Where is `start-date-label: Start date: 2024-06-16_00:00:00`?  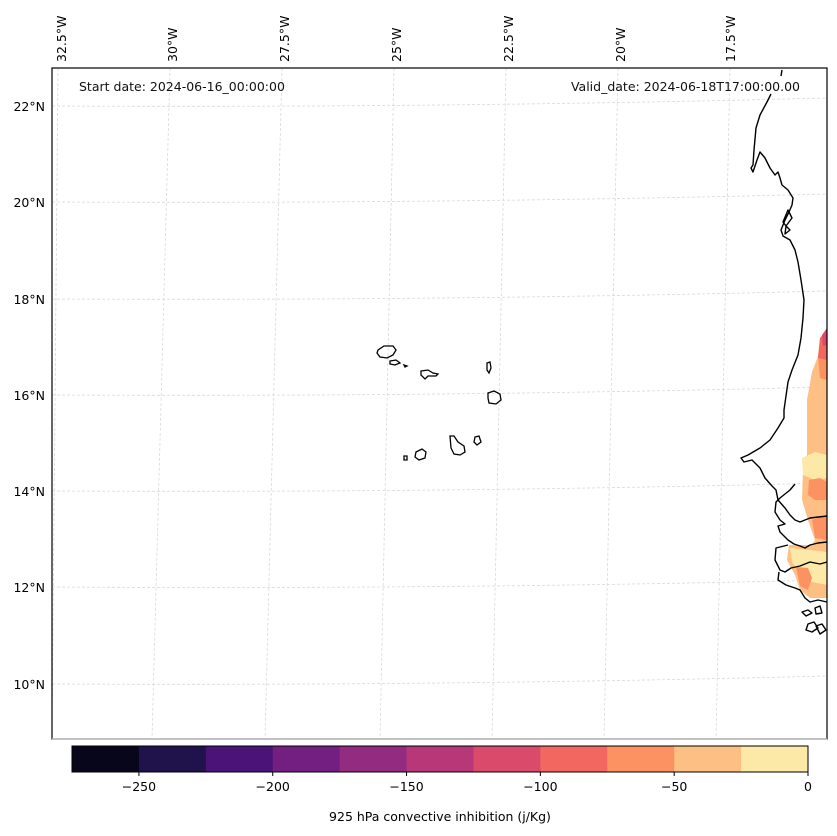
start-date-label: Start date: 2024-06-16_00:00:00 is located at coordinates (182, 86).